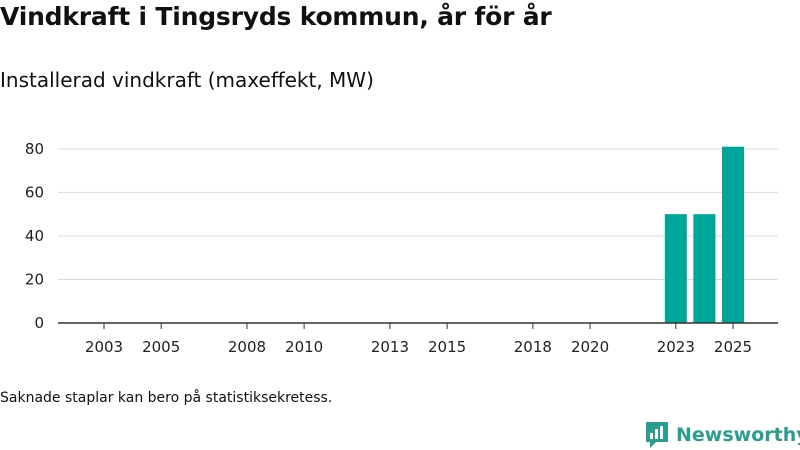  Describe the element at coordinates (39, 323) in the screenshot. I see `y-tick-label: 0` at that location.